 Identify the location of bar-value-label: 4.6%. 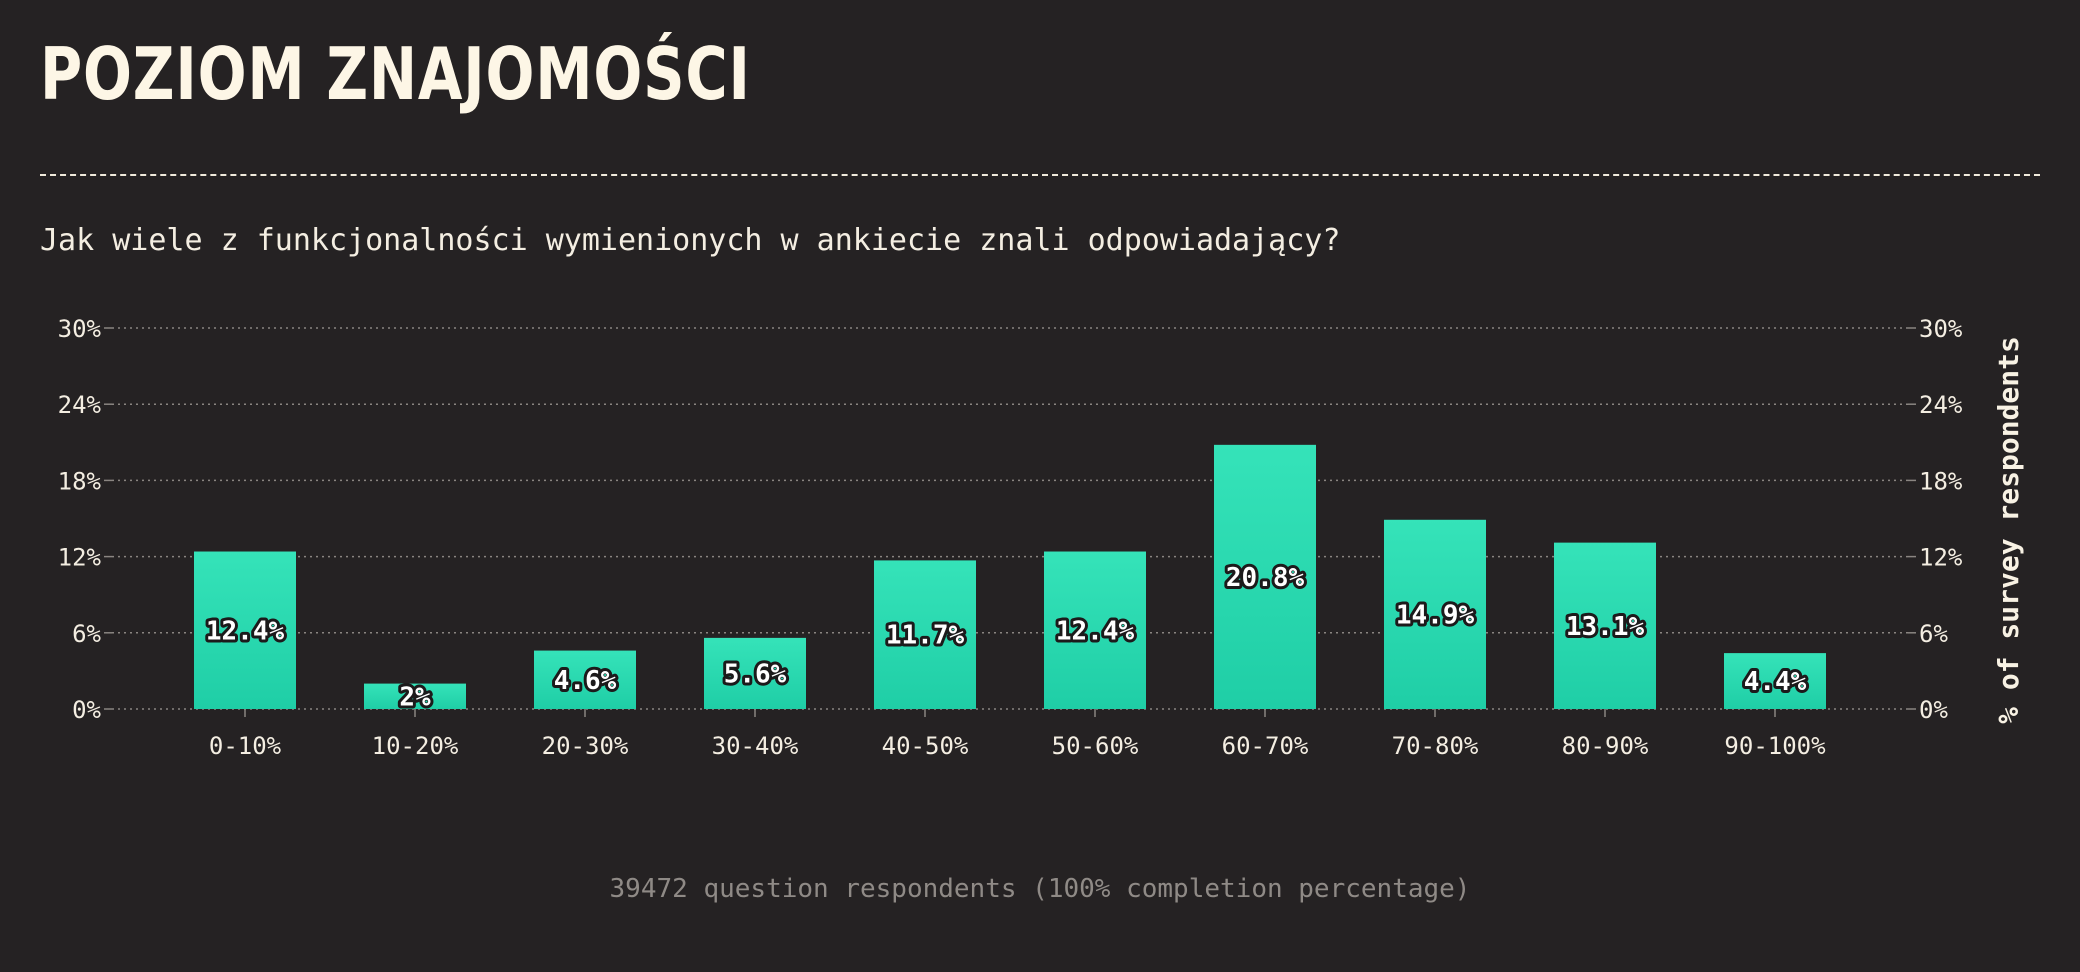
(585, 681).